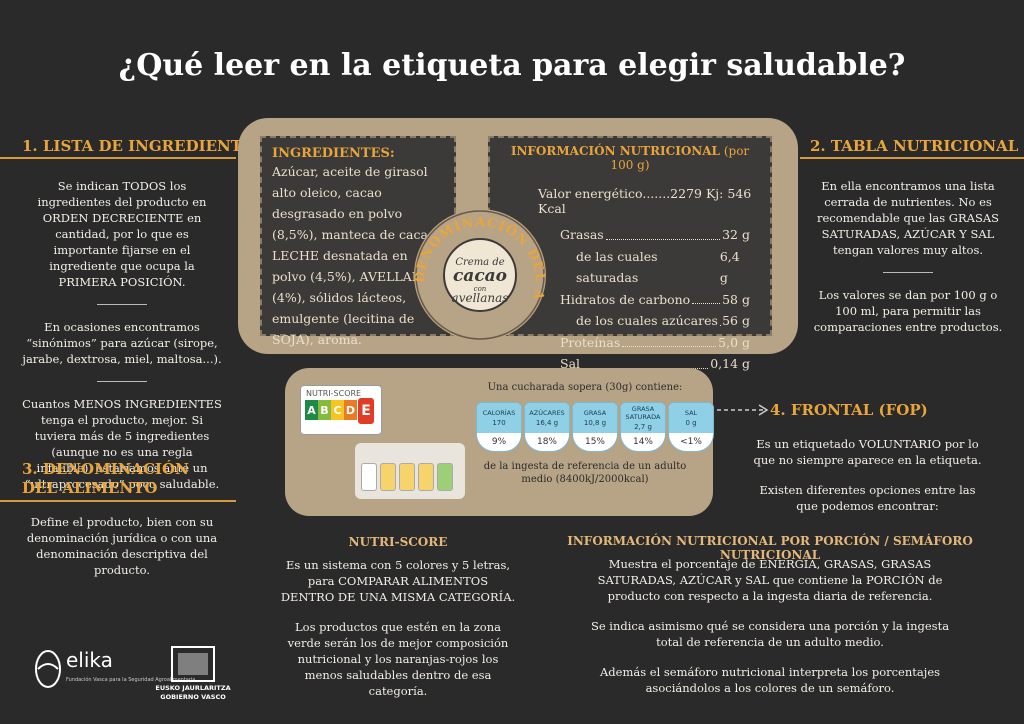  What do you see at coordinates (595, 413) in the screenshot?
I see `gda-name: GRASA` at bounding box center [595, 413].